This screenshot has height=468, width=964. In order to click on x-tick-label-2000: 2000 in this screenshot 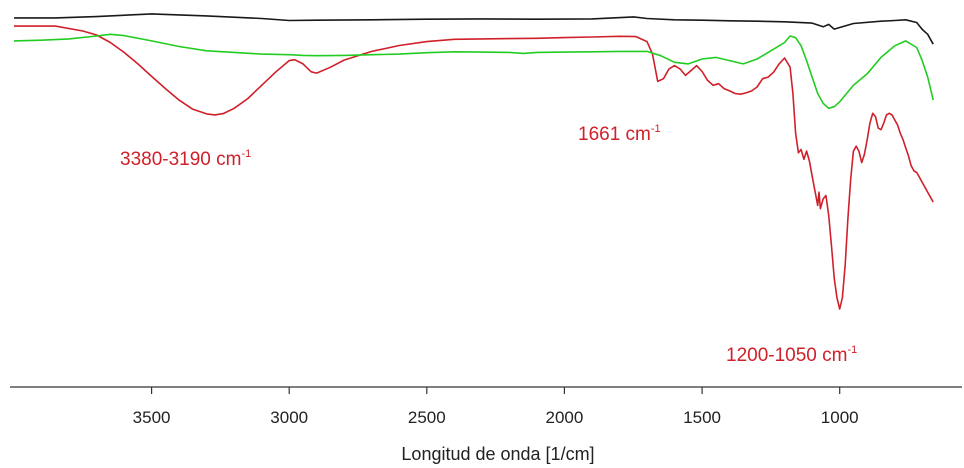, I will do `click(564, 417)`.